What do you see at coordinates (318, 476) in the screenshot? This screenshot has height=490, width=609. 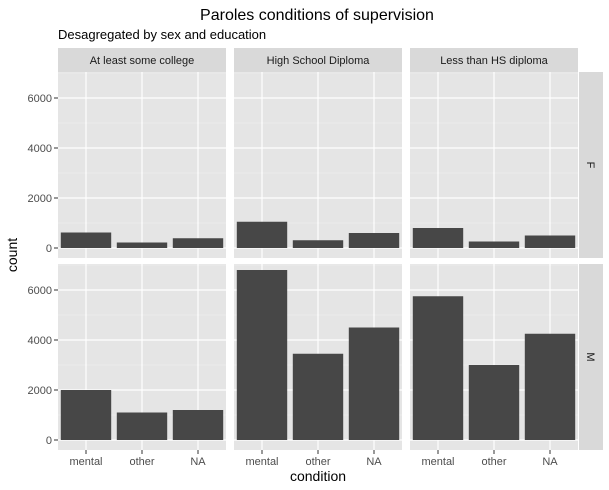 I see `x-axis-title: condition` at bounding box center [318, 476].